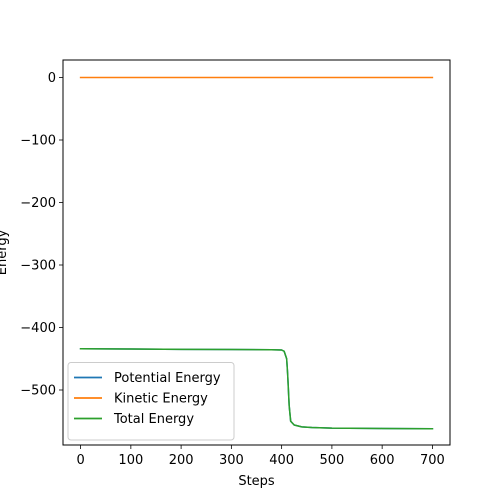 This screenshot has height=500, width=500. What do you see at coordinates (331, 460) in the screenshot?
I see `x-tick-label: 500` at bounding box center [331, 460].